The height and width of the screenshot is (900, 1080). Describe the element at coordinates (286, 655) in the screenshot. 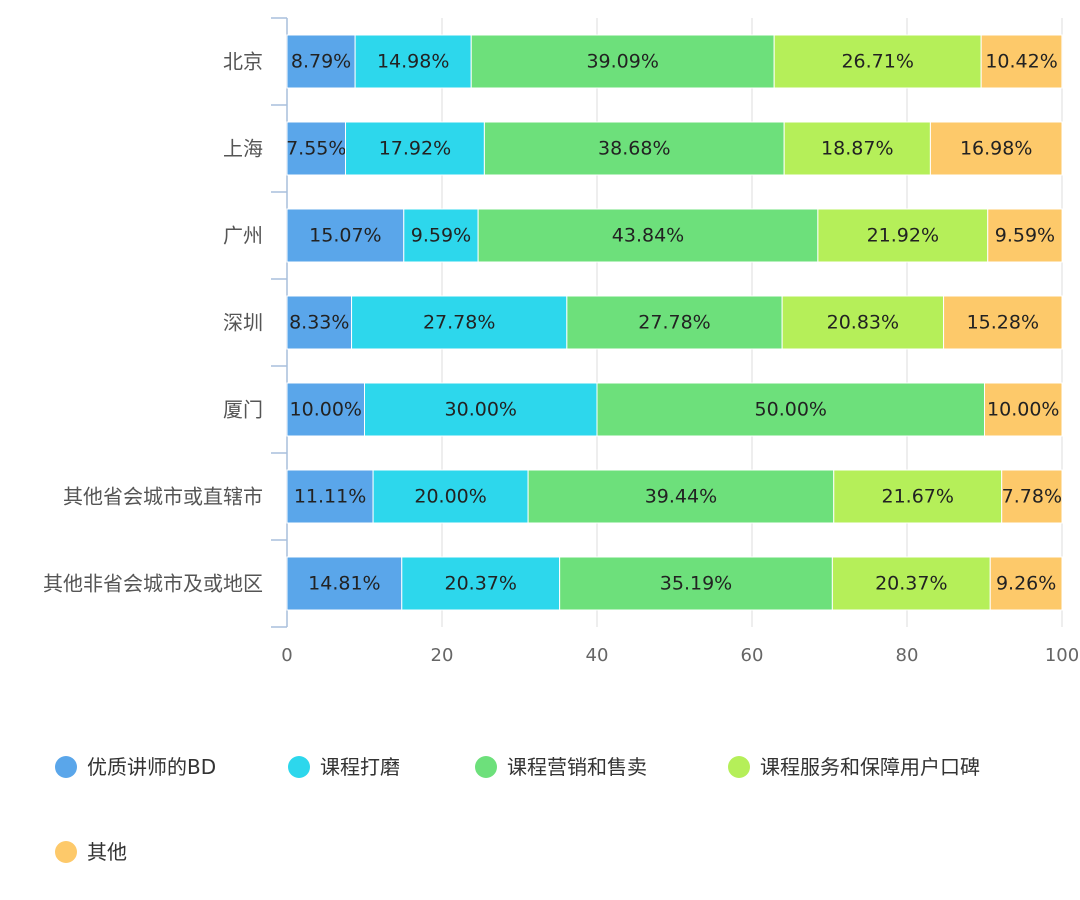

I see `x-tick-label: 0` at that location.